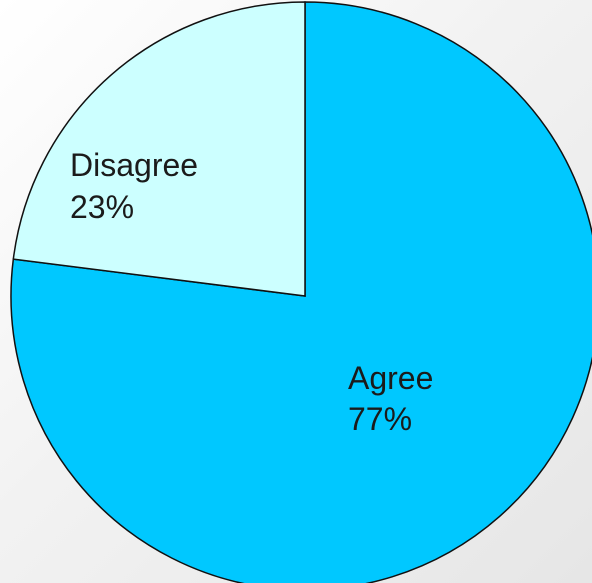 This screenshot has height=583, width=592. What do you see at coordinates (380, 419) in the screenshot?
I see `slice-value-agree: 77%` at bounding box center [380, 419].